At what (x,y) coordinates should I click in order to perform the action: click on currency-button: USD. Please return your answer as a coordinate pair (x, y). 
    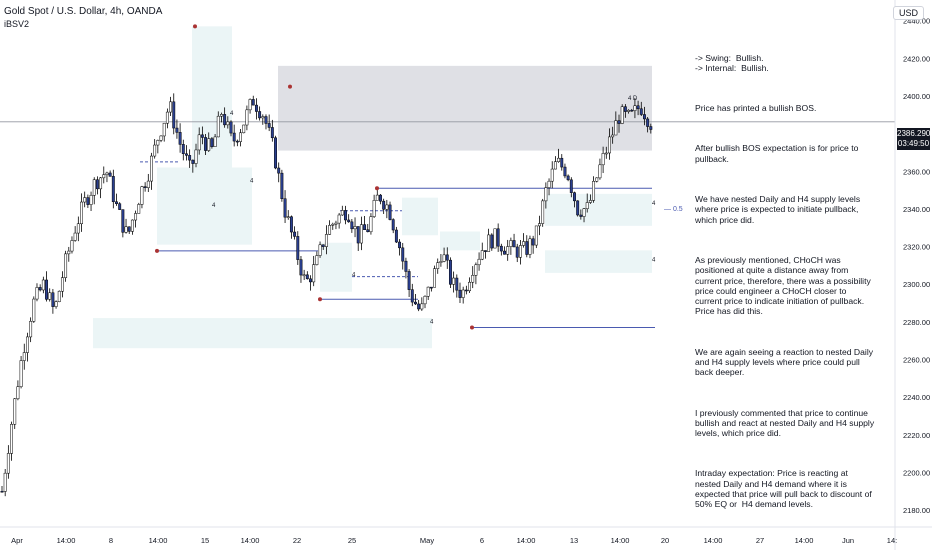
    Looking at the image, I should click on (908, 13).